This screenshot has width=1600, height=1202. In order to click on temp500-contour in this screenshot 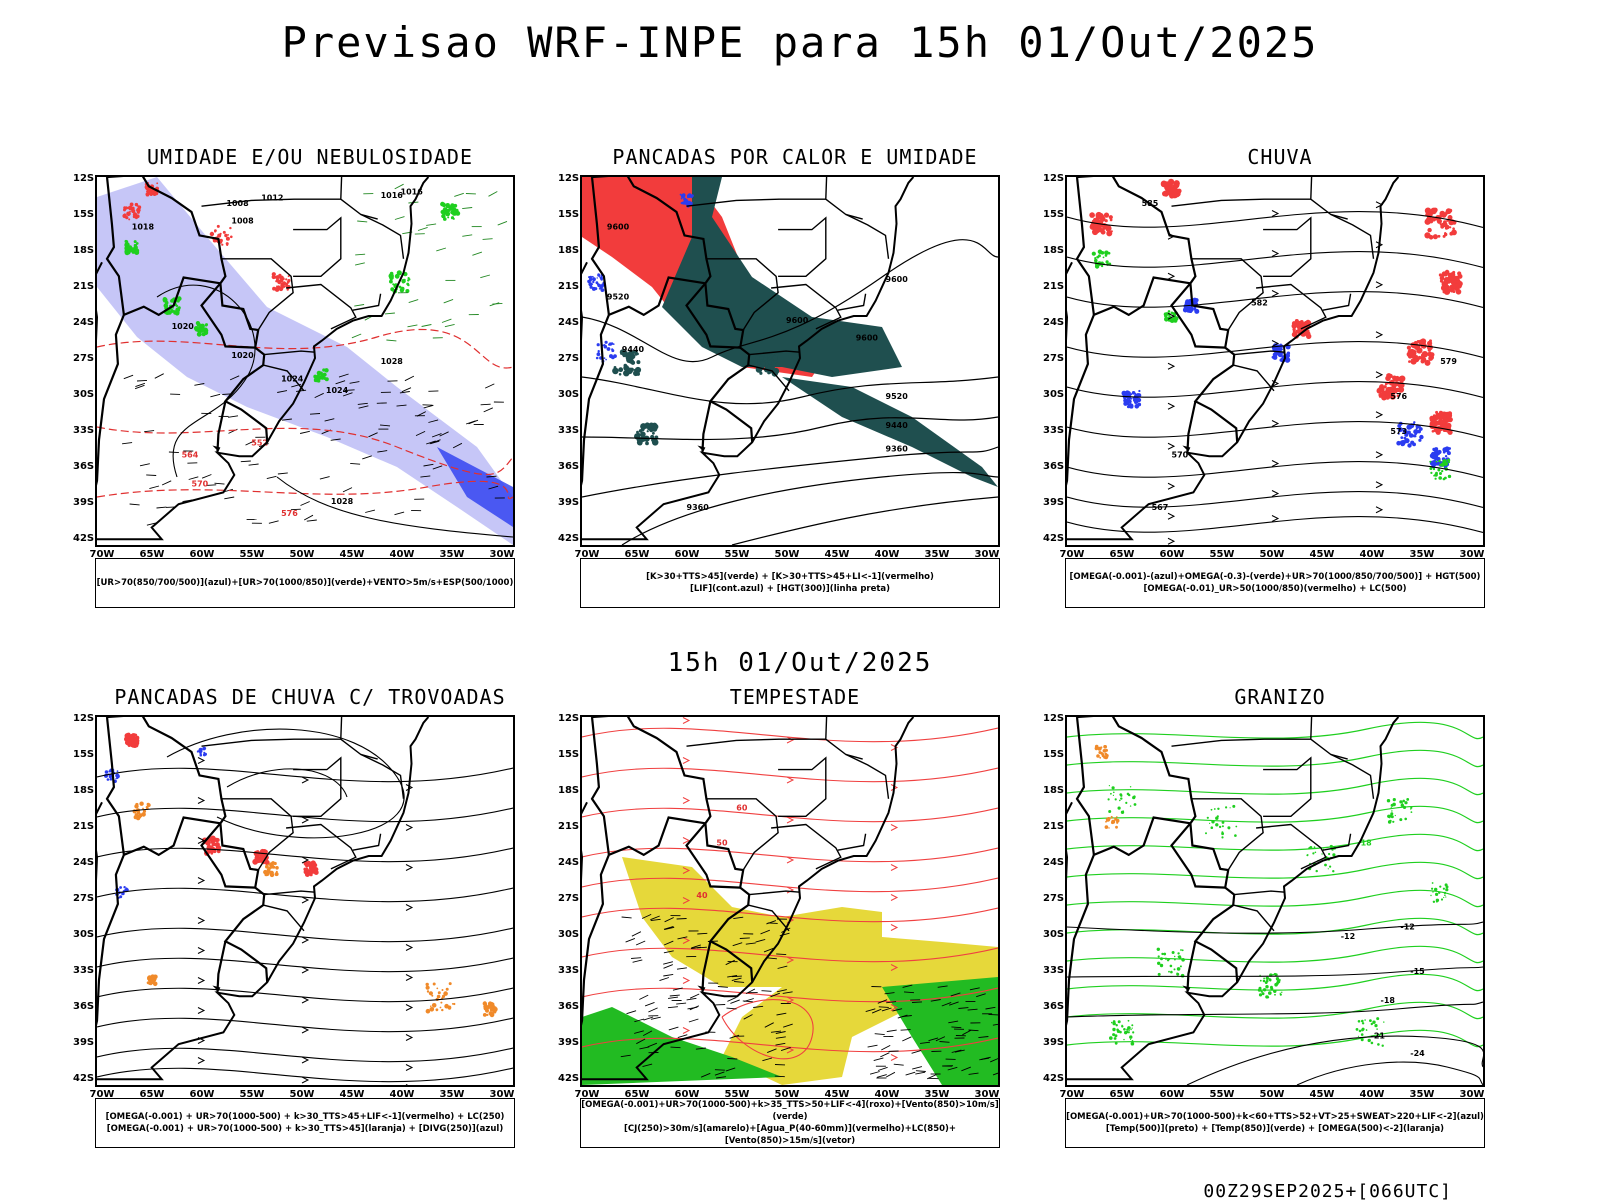, I will do `click(1275, 927)`.